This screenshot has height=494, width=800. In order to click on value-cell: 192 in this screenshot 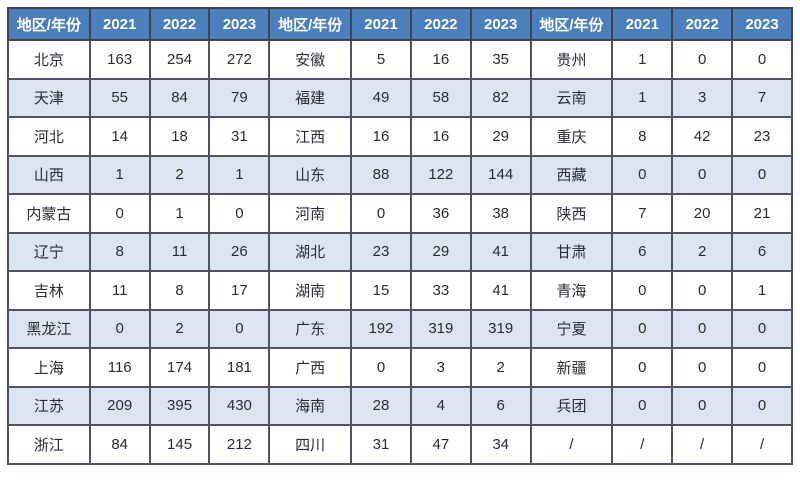, I will do `click(381, 328)`.